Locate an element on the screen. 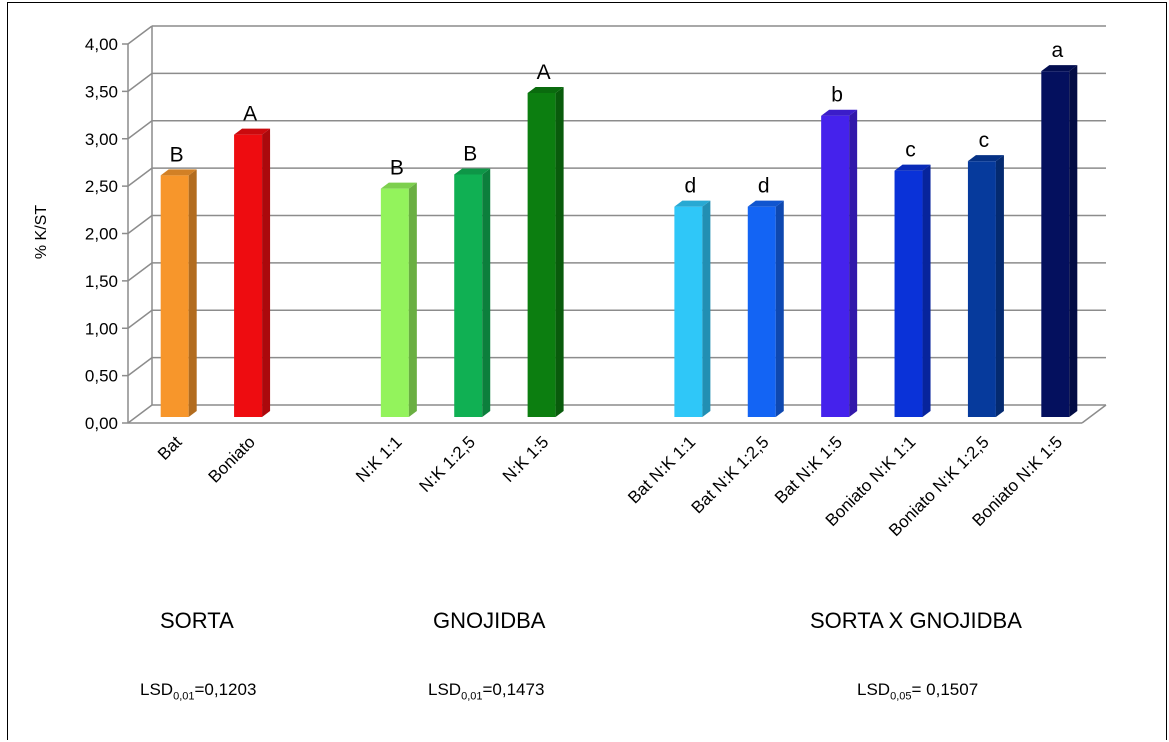 The height and width of the screenshot is (742, 1169). group-title-gnojidba: GNOJIDBA is located at coordinates (489, 620).